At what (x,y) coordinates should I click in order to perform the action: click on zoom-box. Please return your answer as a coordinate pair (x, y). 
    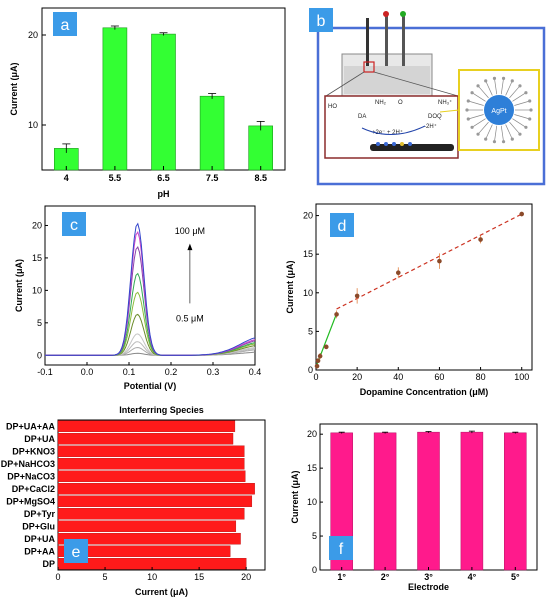
    Looking at the image, I should click on (369, 67).